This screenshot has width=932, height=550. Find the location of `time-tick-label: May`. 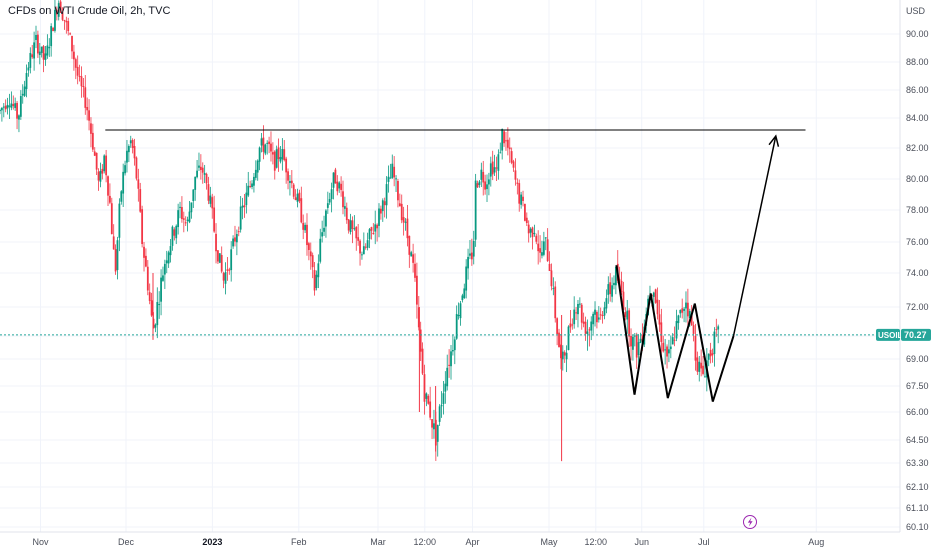

time-tick-label: May is located at coordinates (549, 542).